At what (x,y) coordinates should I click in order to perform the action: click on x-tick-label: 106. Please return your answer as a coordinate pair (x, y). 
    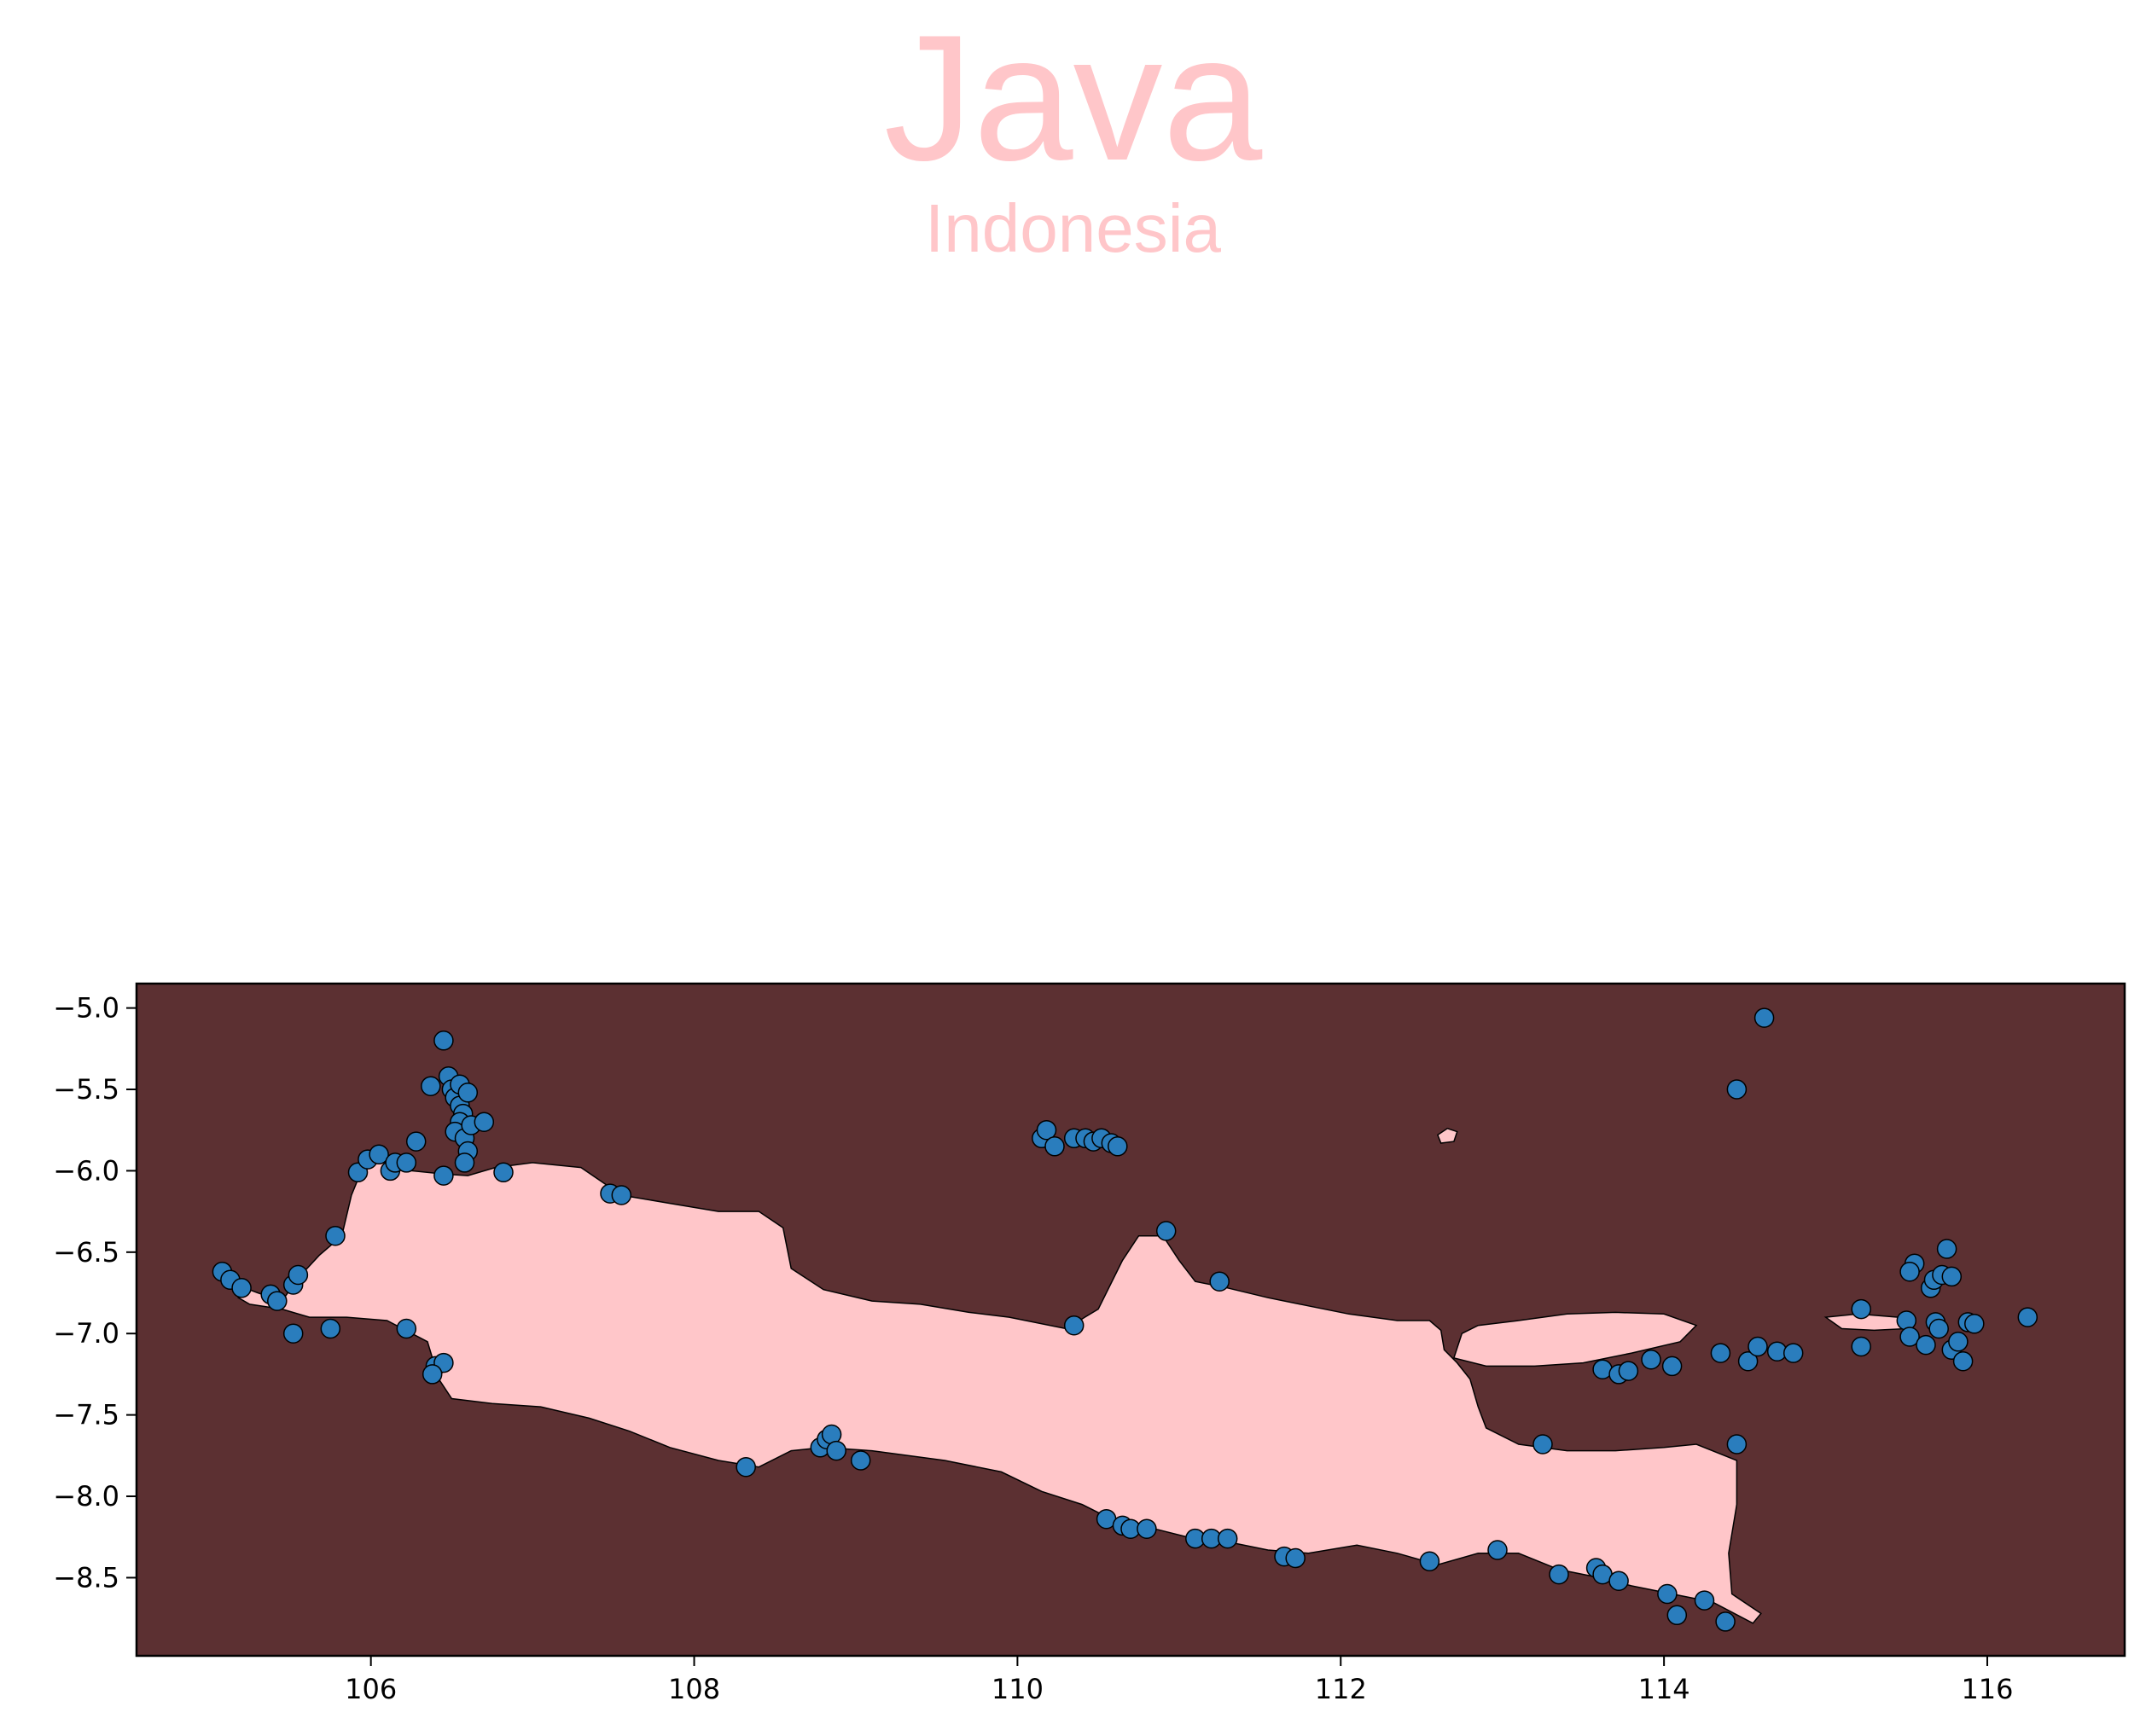
    Looking at the image, I should click on (371, 1689).